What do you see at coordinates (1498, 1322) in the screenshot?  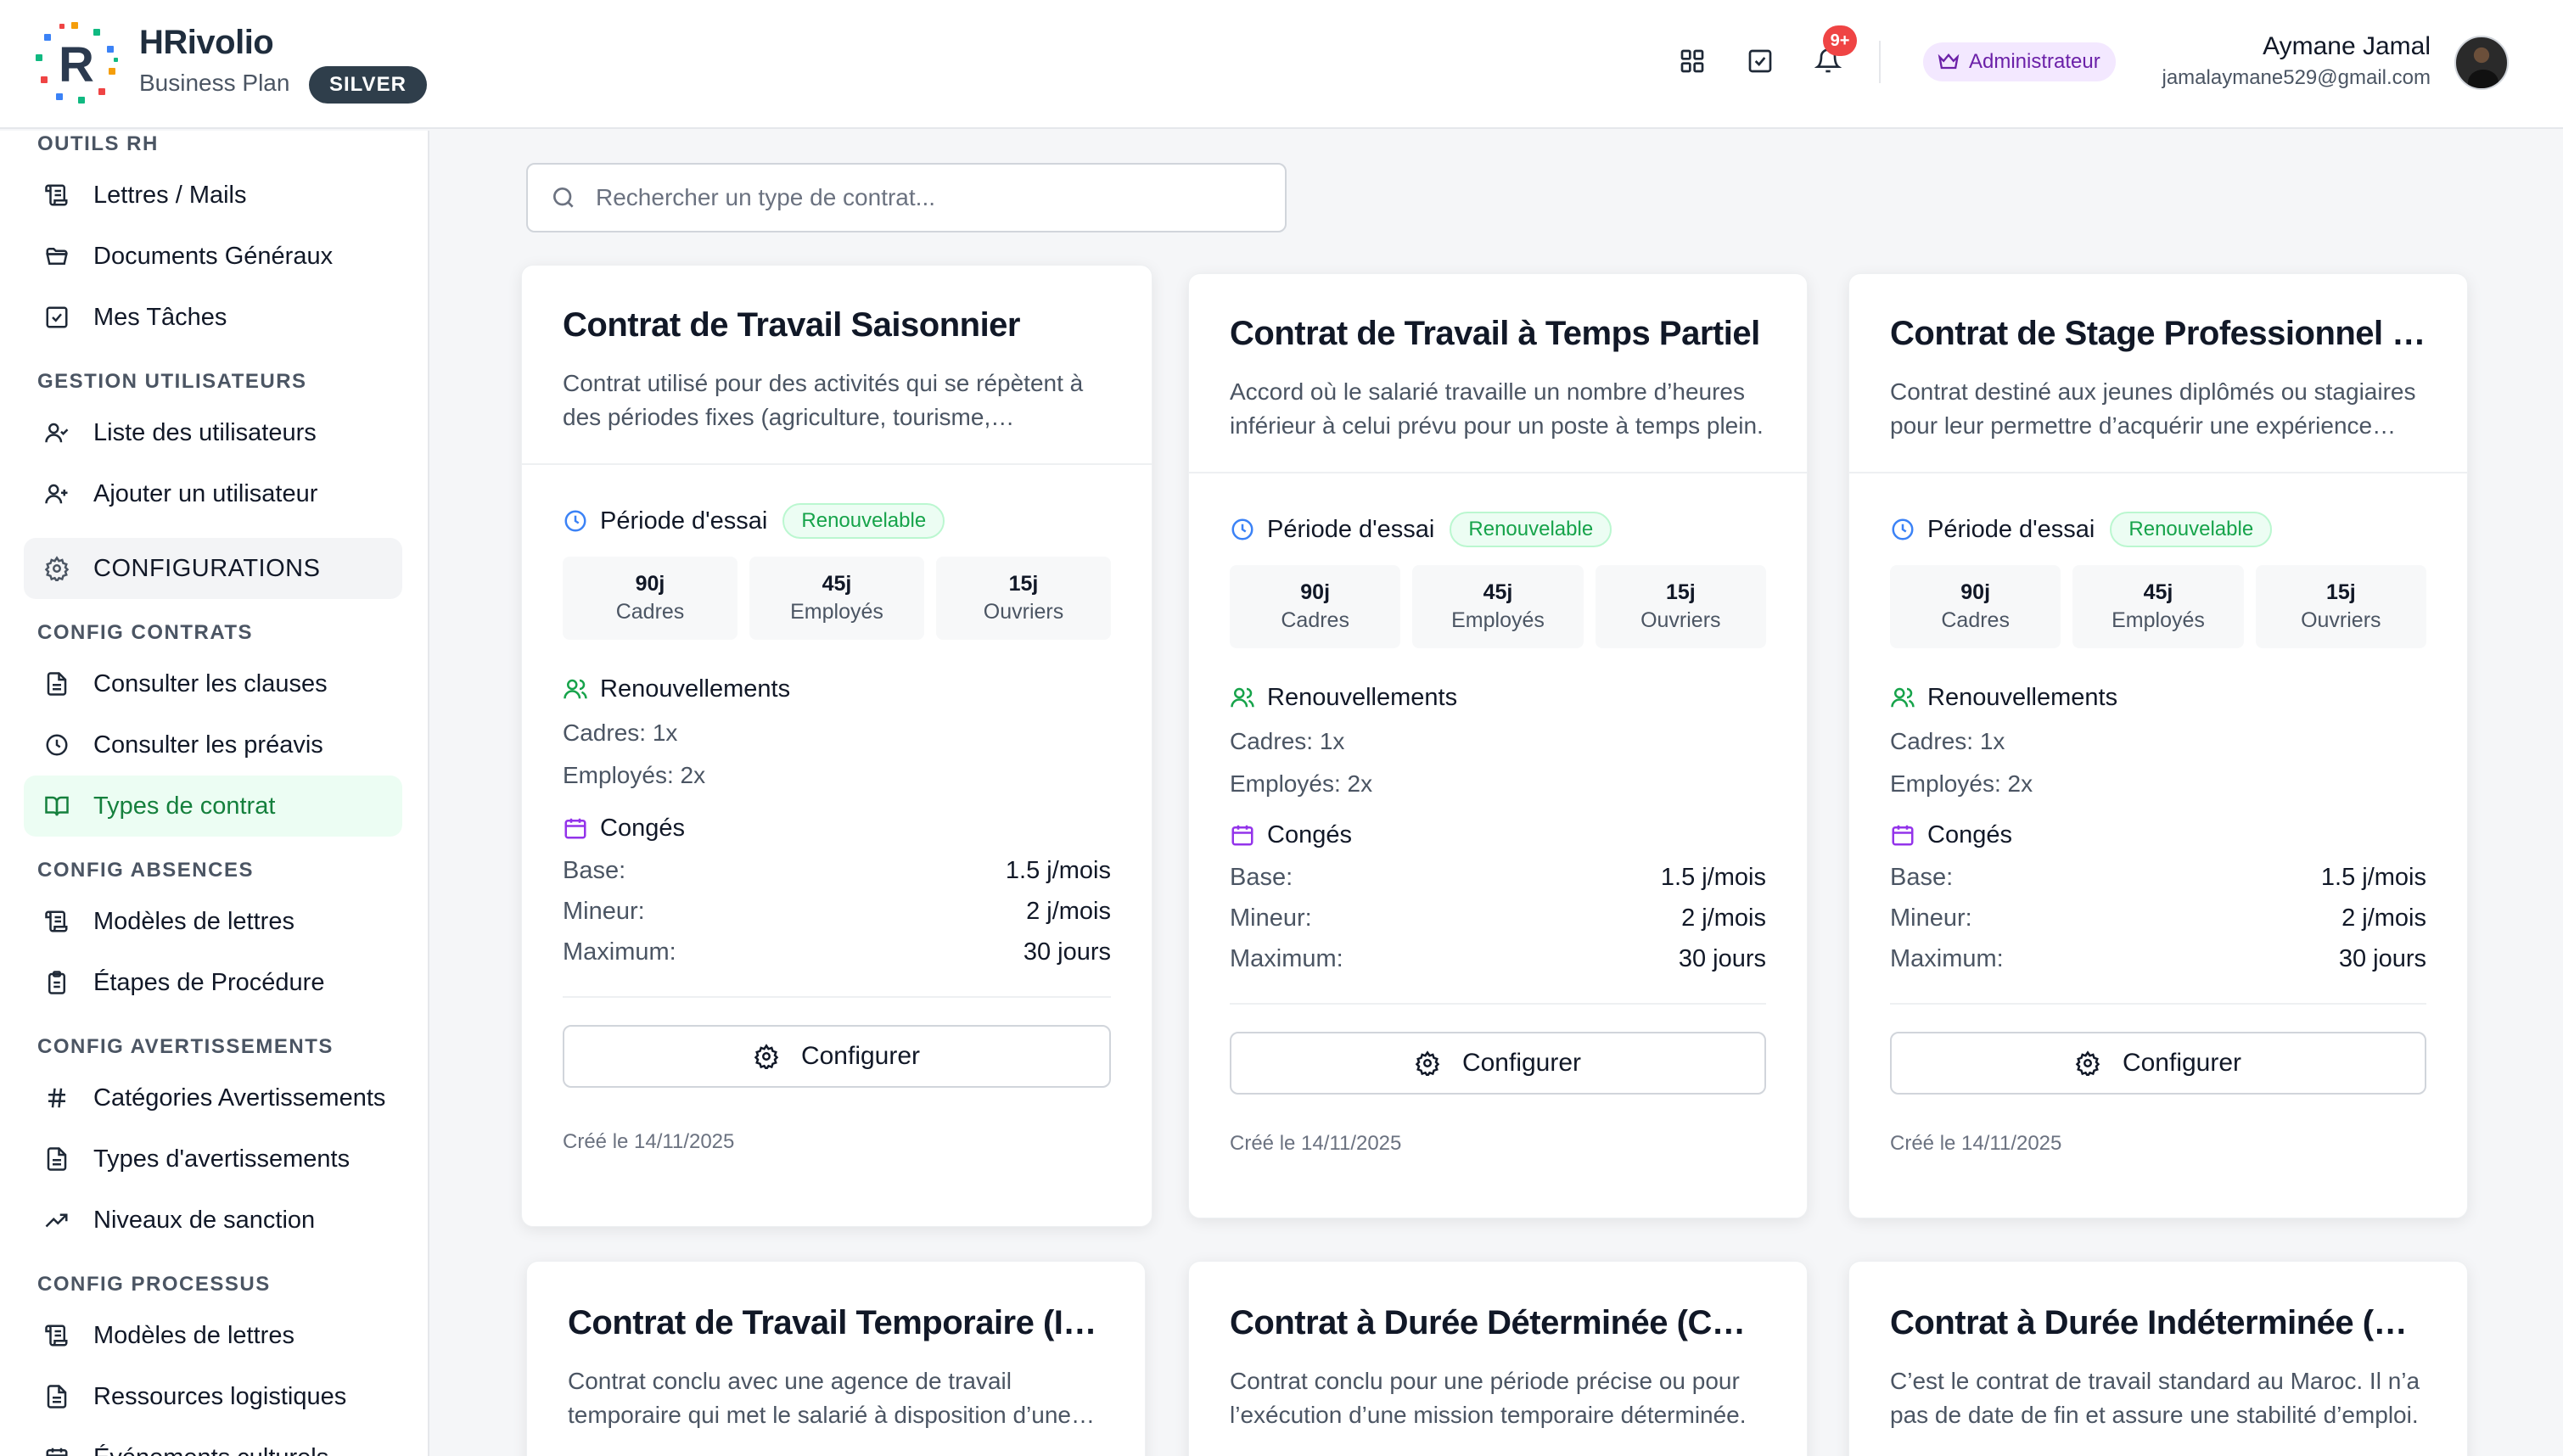 I see `card-title: Contrat à Durée Déterminée (CDD)` at bounding box center [1498, 1322].